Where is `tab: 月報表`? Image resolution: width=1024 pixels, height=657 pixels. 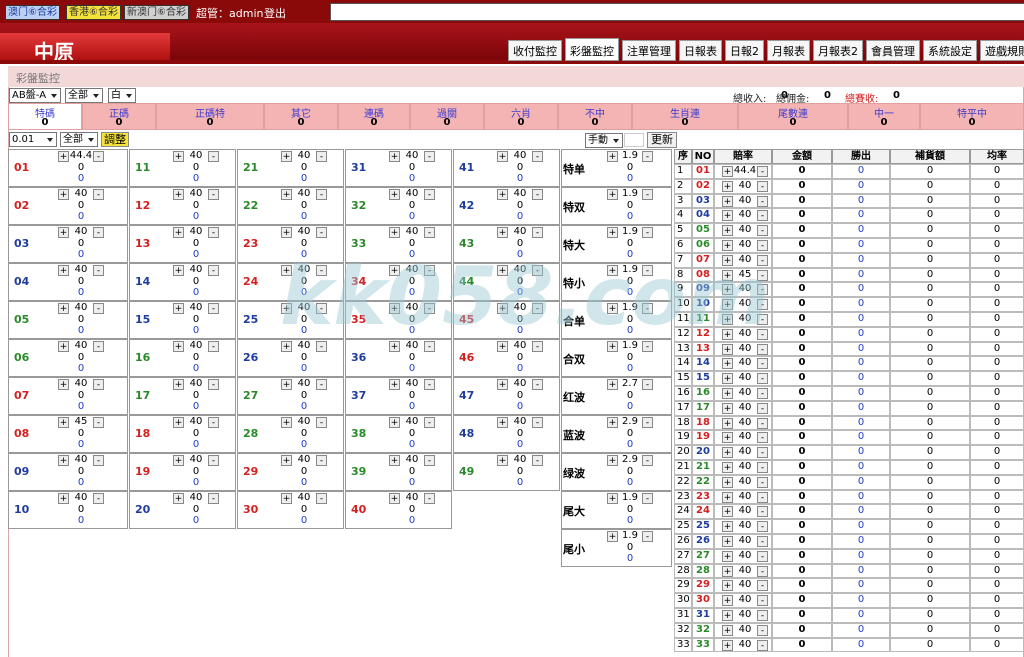
tab: 月報表 is located at coordinates (788, 50).